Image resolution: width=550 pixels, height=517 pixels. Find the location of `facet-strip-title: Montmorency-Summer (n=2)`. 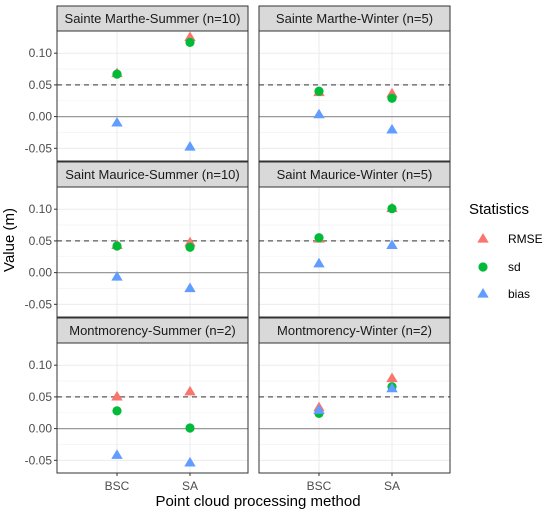

facet-strip-title: Montmorency-Summer (n=2) is located at coordinates (152, 330).